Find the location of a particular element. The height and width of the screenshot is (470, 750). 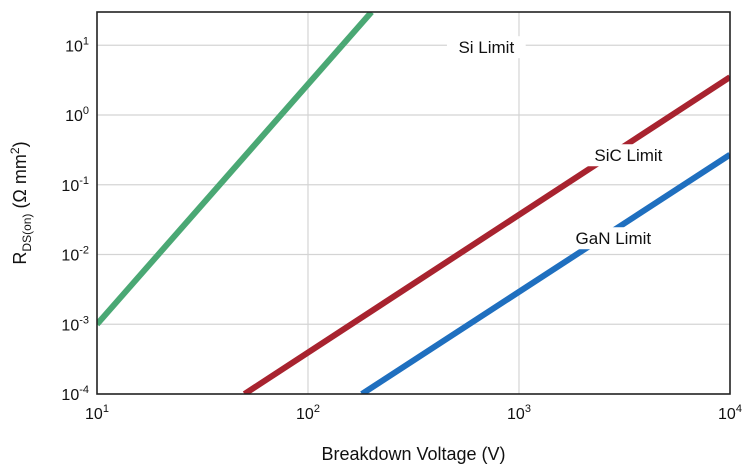

y-axis-title-close: ) is located at coordinates (20, 144).